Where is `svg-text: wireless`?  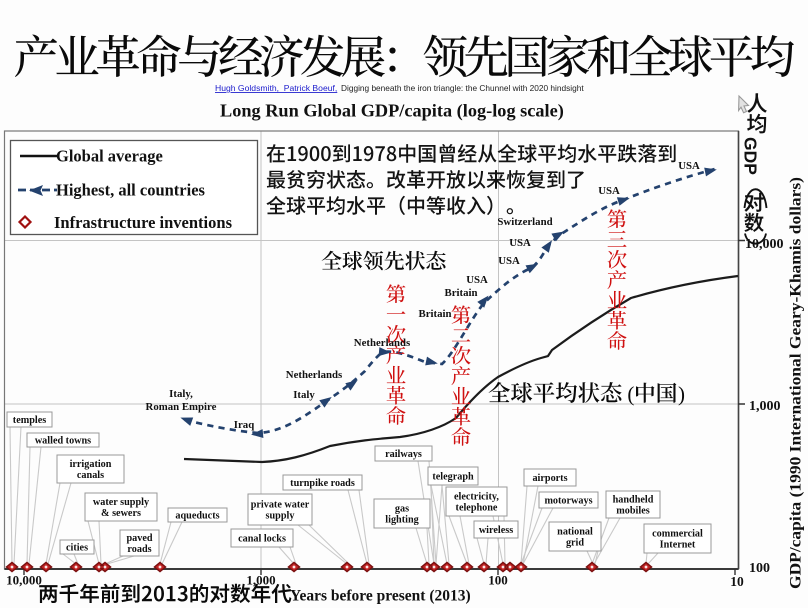 svg-text: wireless is located at coordinates (496, 530).